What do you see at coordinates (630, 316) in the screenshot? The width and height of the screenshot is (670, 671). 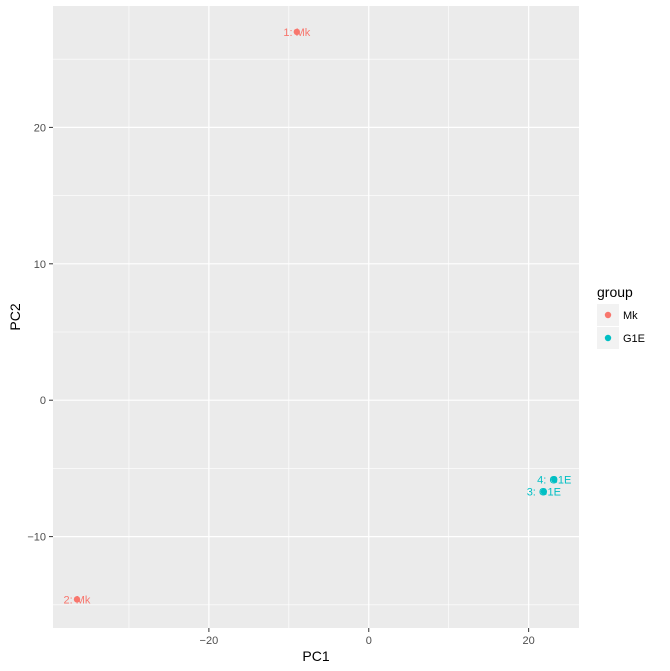 I see `legend-label: Mk` at bounding box center [630, 316].